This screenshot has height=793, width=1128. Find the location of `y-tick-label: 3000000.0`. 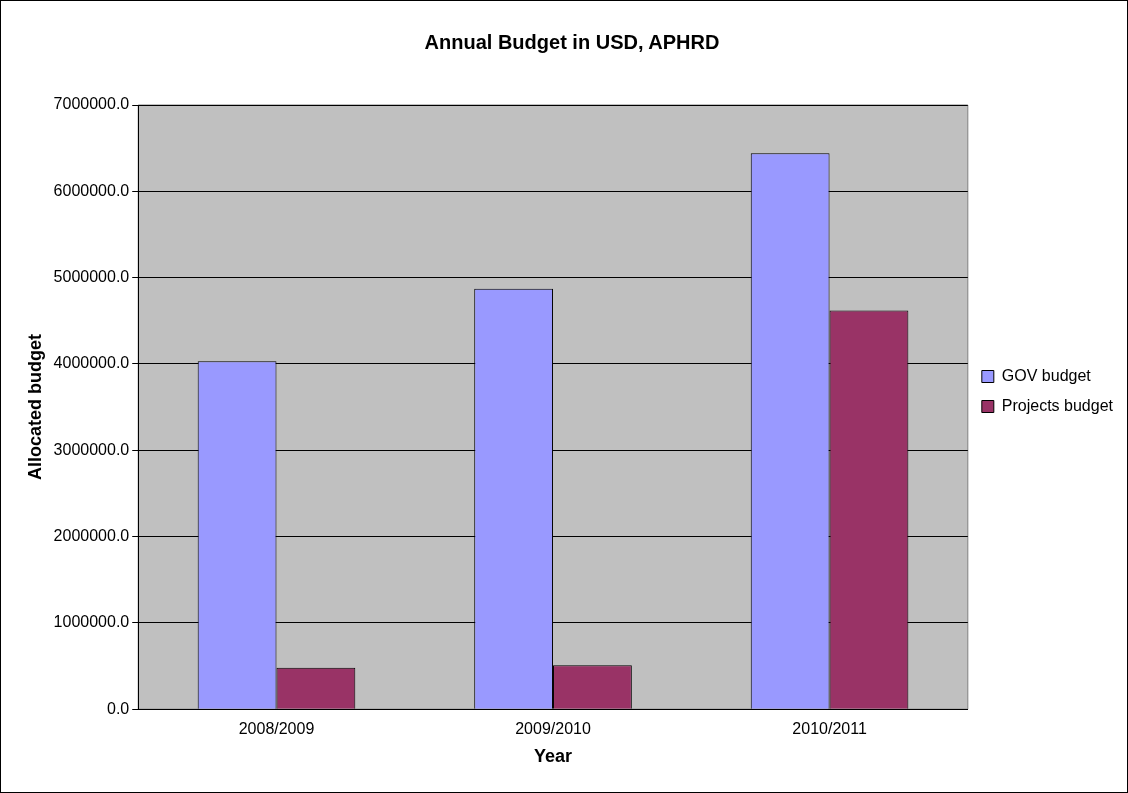

y-tick-label: 3000000.0 is located at coordinates (91, 449).